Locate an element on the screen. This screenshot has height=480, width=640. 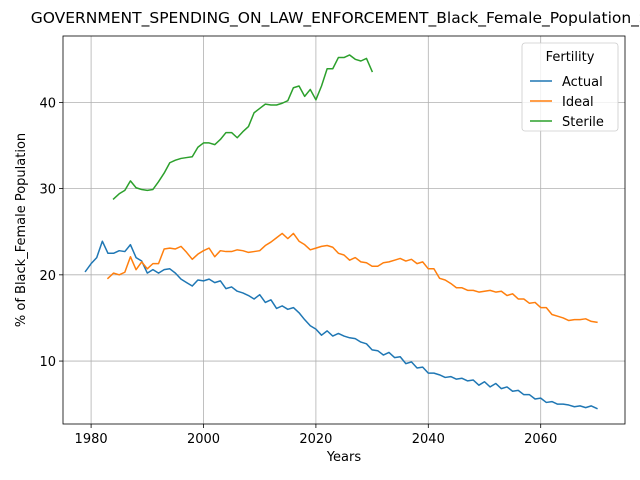
series-line-ideal is located at coordinates (352, 278).